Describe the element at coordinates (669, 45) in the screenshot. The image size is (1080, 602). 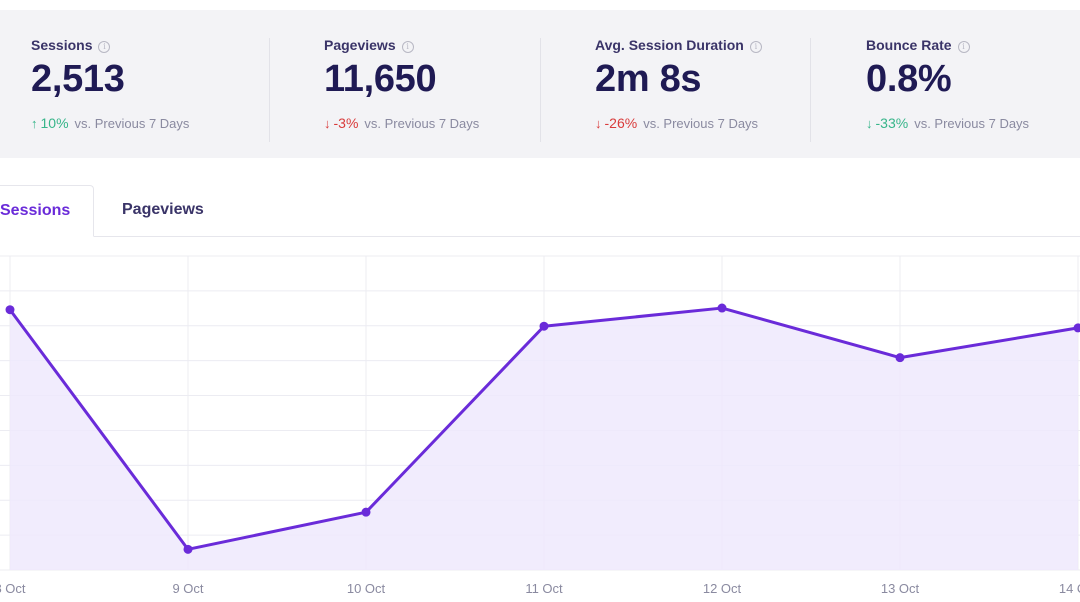
I see `stat-label: Avg. Session Duration` at that location.